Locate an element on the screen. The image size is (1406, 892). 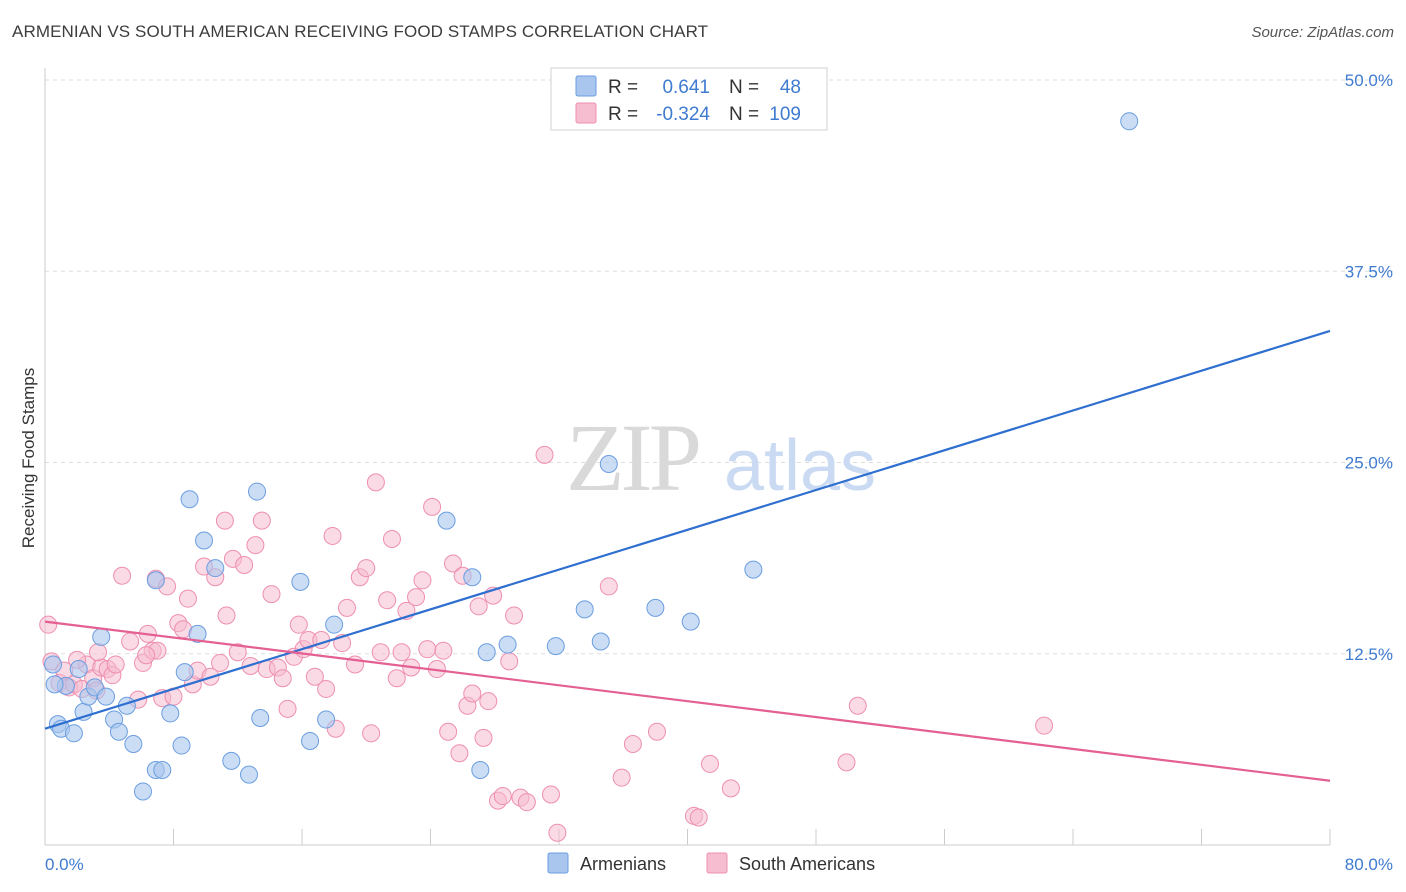
legend-swatch-armenians is located at coordinates (586, 86).